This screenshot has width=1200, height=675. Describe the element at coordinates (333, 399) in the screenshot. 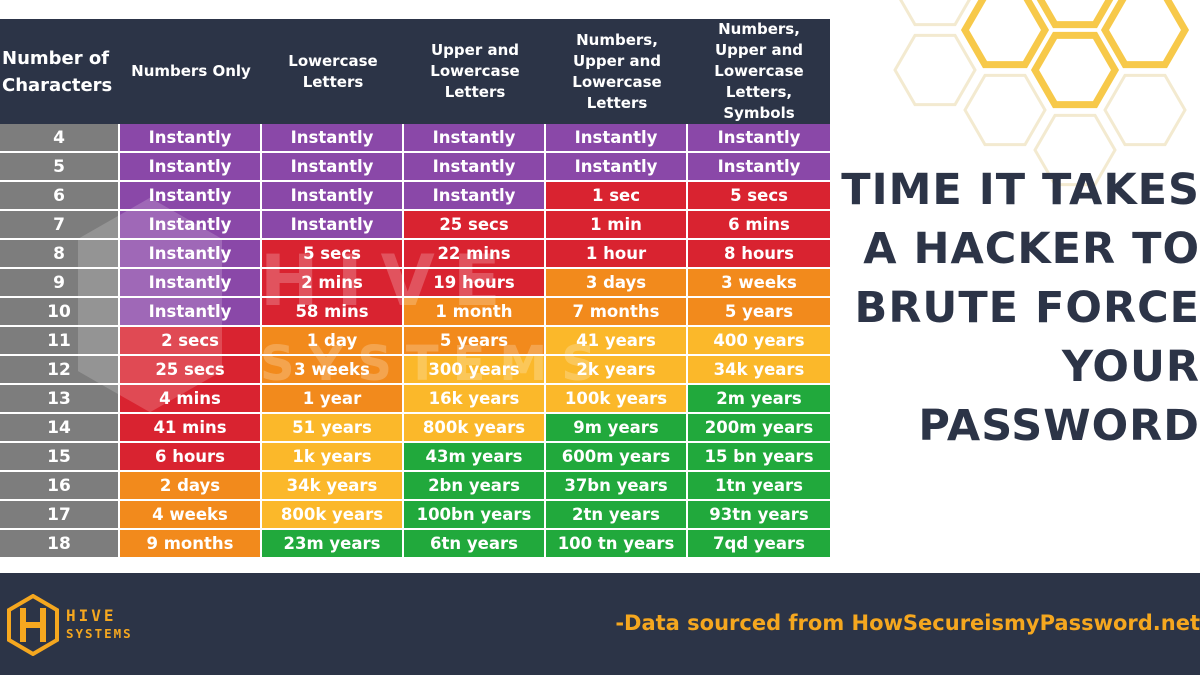

I see `time-cell: 1 year` at that location.